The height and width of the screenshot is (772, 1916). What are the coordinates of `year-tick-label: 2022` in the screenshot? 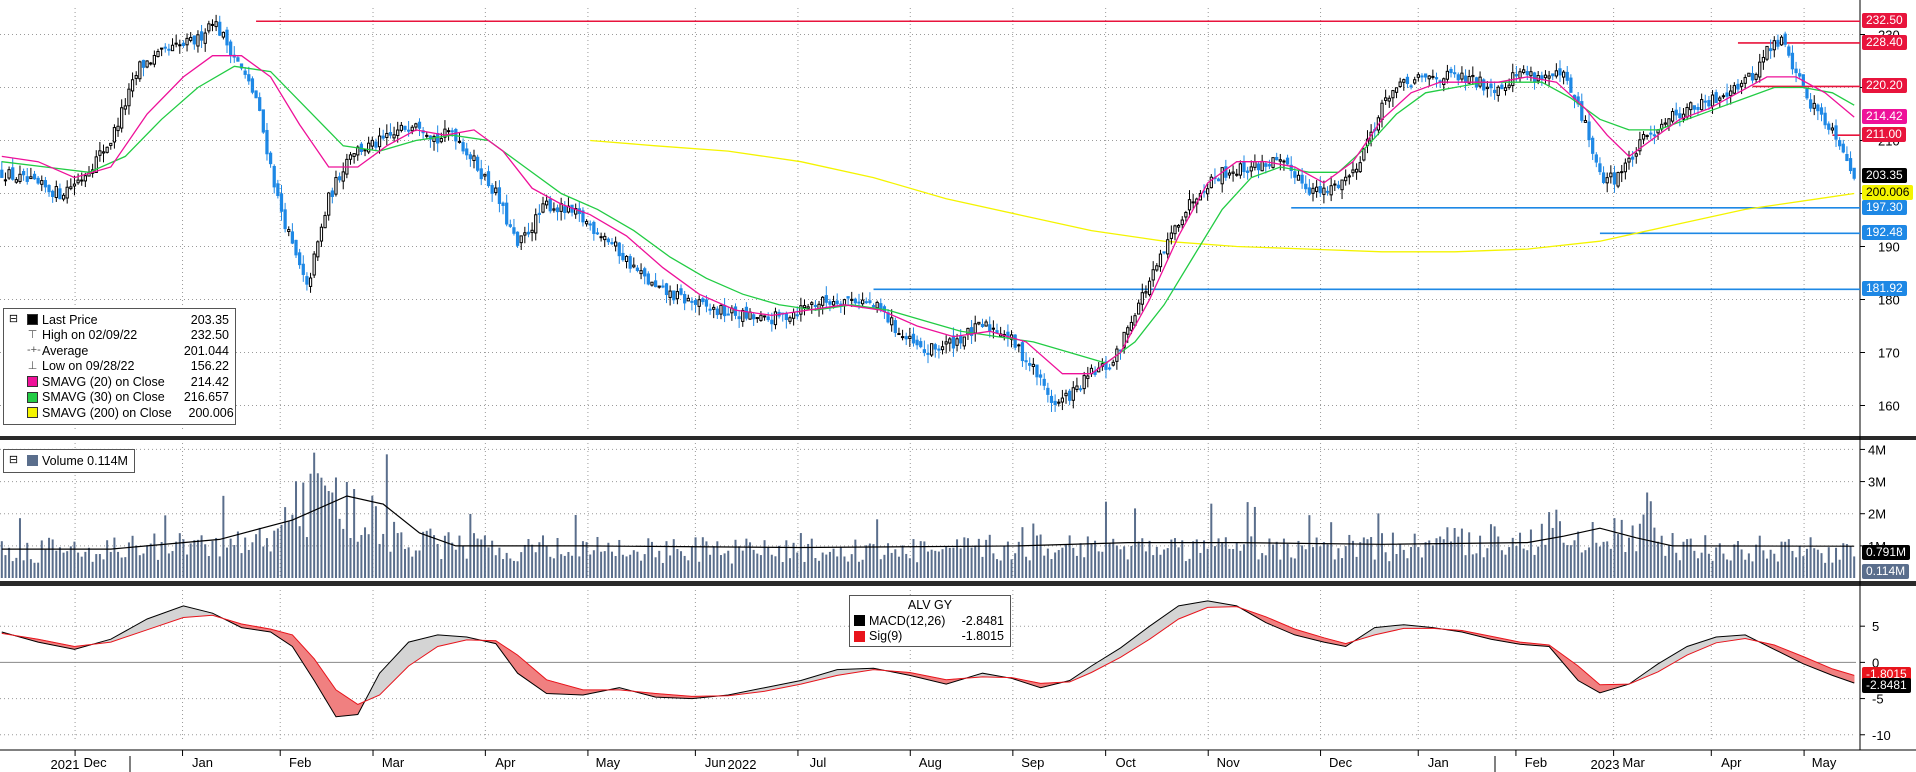 It's located at (742, 764).